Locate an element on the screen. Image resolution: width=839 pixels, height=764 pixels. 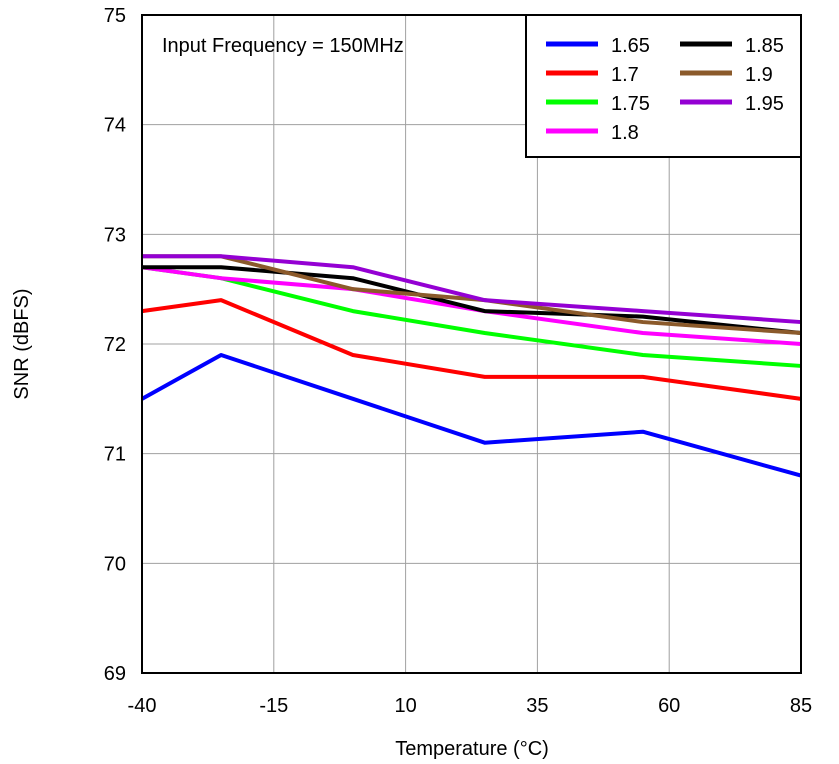
series-line-1.7 is located at coordinates (471, 349).